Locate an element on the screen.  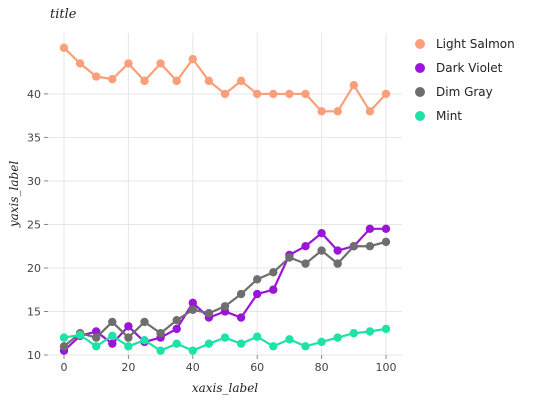
x-tick-label: 100 is located at coordinates (386, 367).